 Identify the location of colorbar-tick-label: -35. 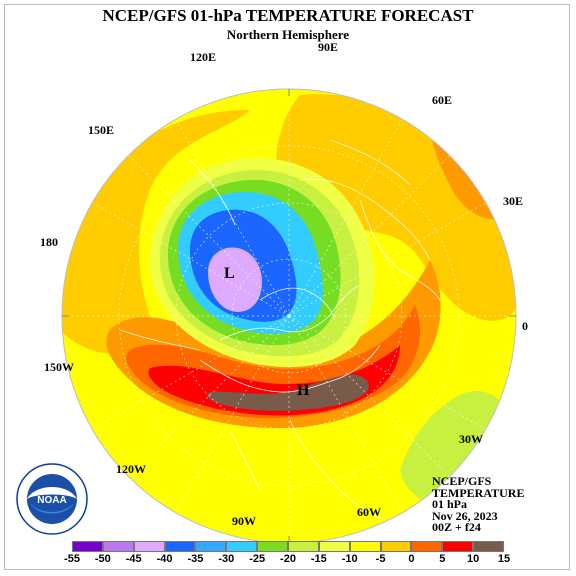
(195, 559).